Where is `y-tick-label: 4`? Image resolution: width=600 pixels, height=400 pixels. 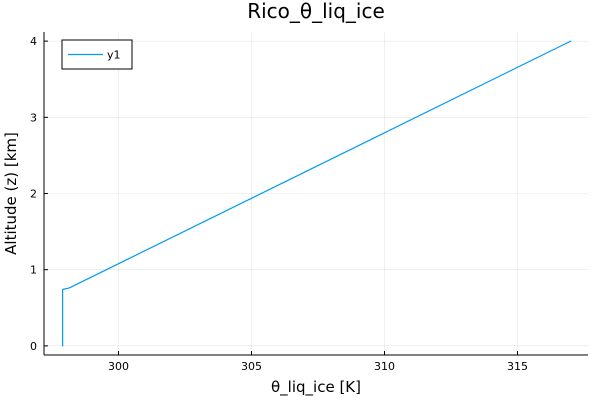
y-tick-label: 4 is located at coordinates (33, 41).